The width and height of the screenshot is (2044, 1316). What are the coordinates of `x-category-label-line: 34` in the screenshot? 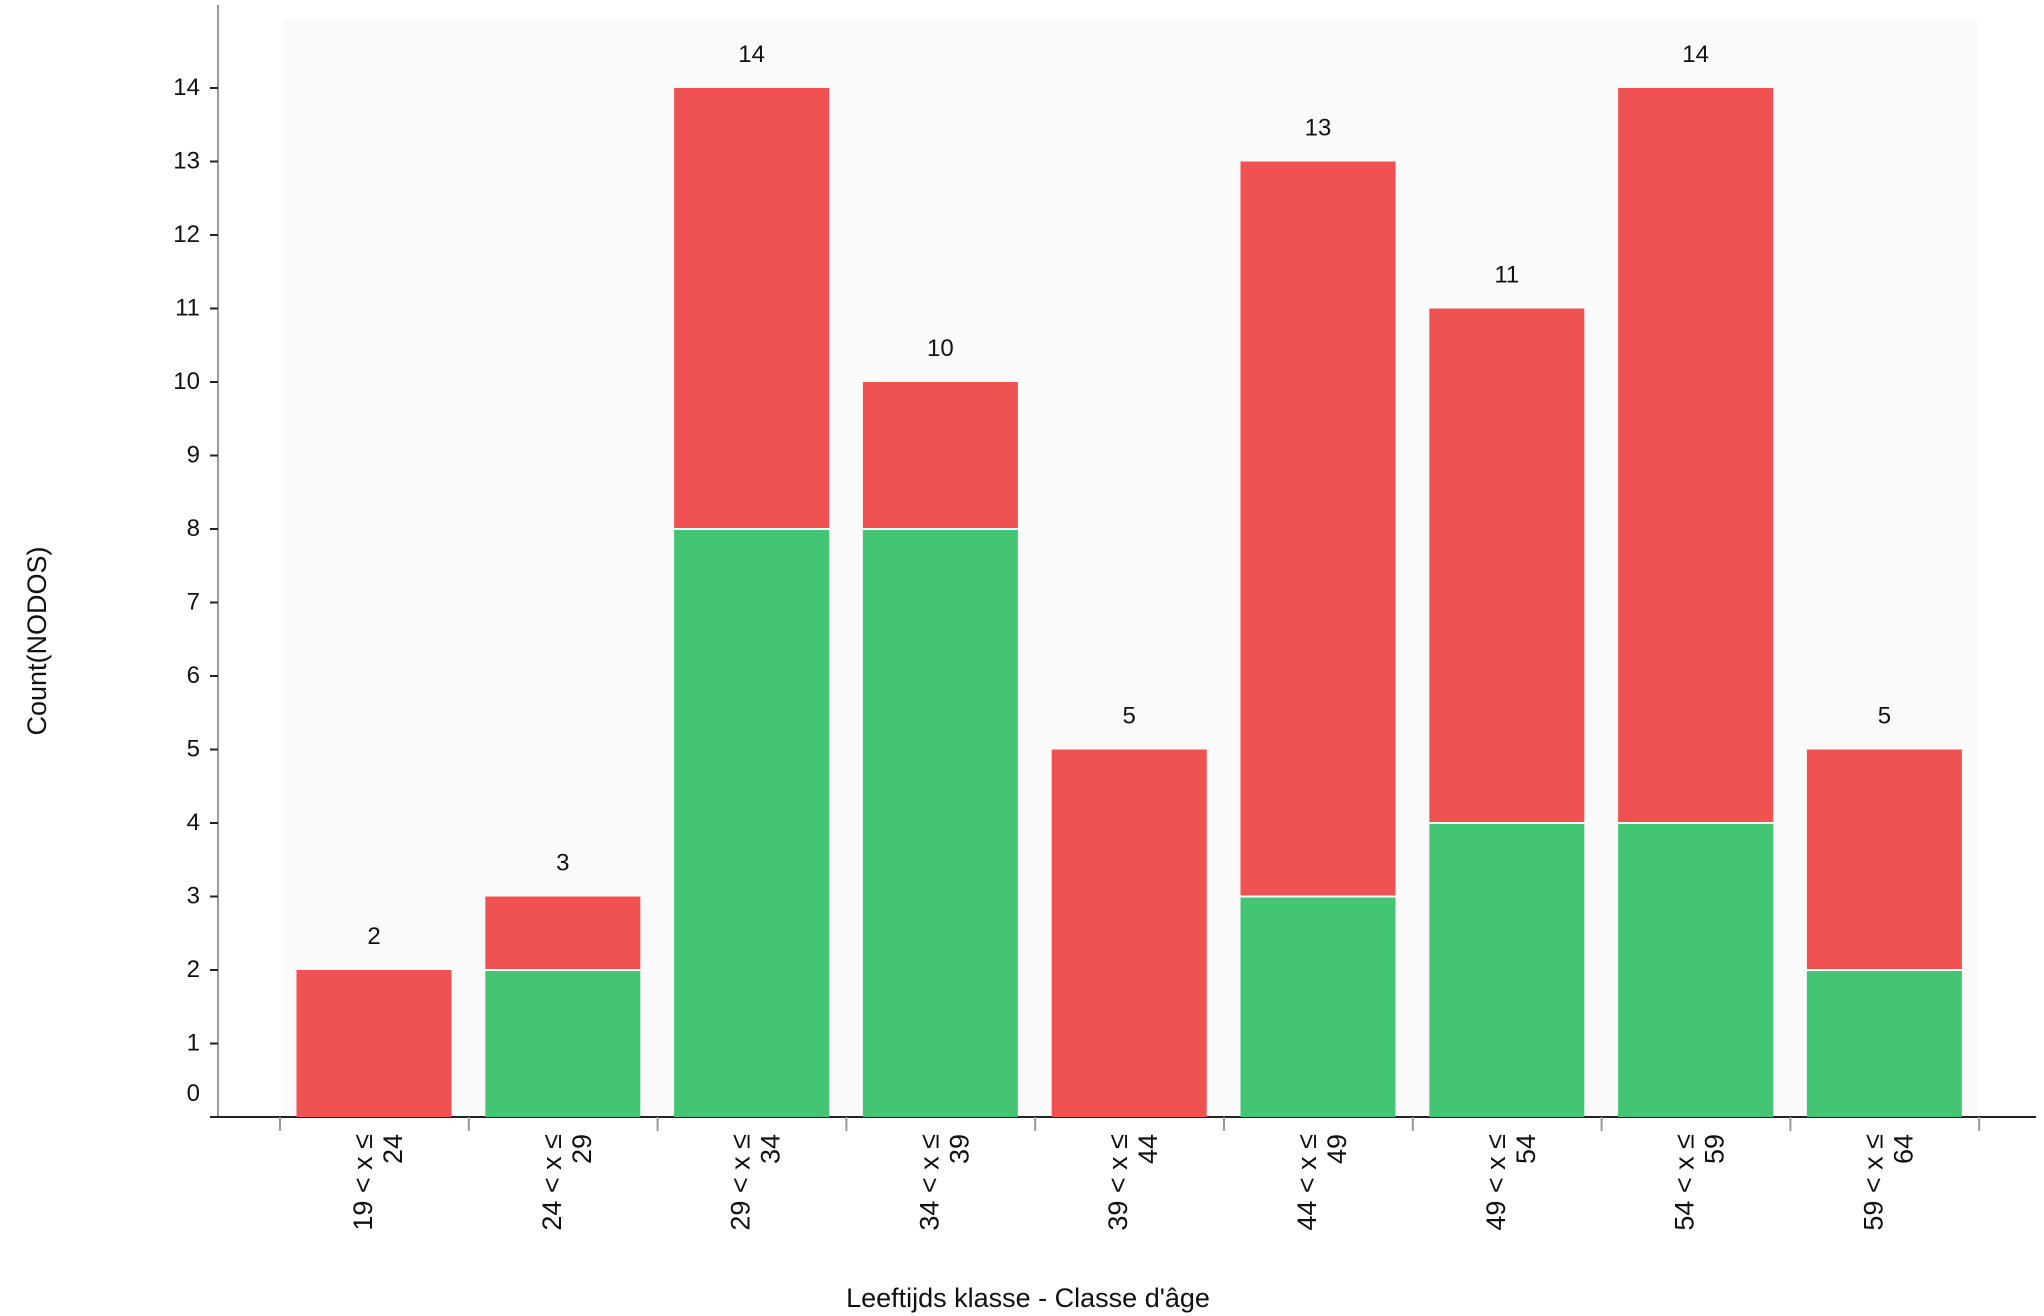 It's located at (771, 1149).